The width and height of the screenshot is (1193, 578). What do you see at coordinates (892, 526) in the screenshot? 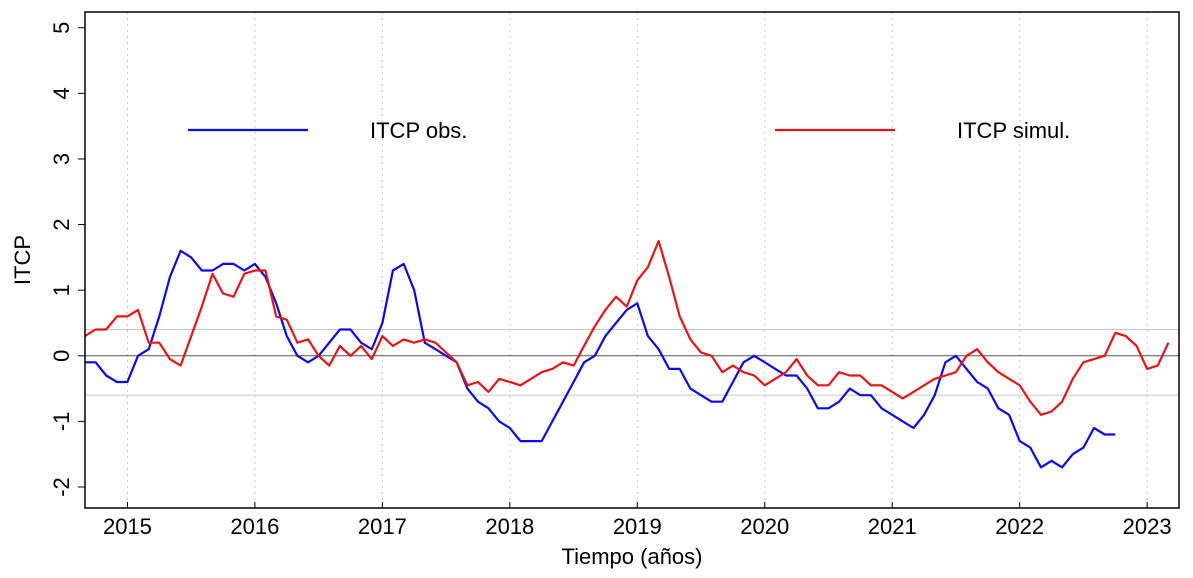
I see `x-tick-label: 2021` at bounding box center [892, 526].